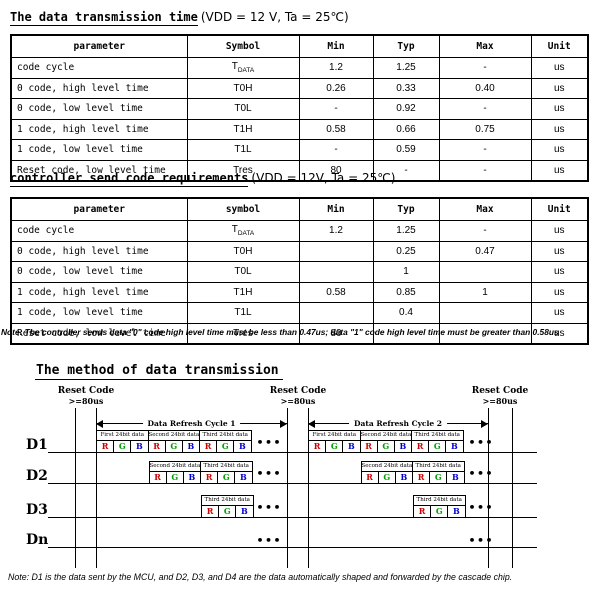 This screenshot has width=600, height=600. What do you see at coordinates (406, 272) in the screenshot?
I see `typ-cell: 1` at bounding box center [406, 272].